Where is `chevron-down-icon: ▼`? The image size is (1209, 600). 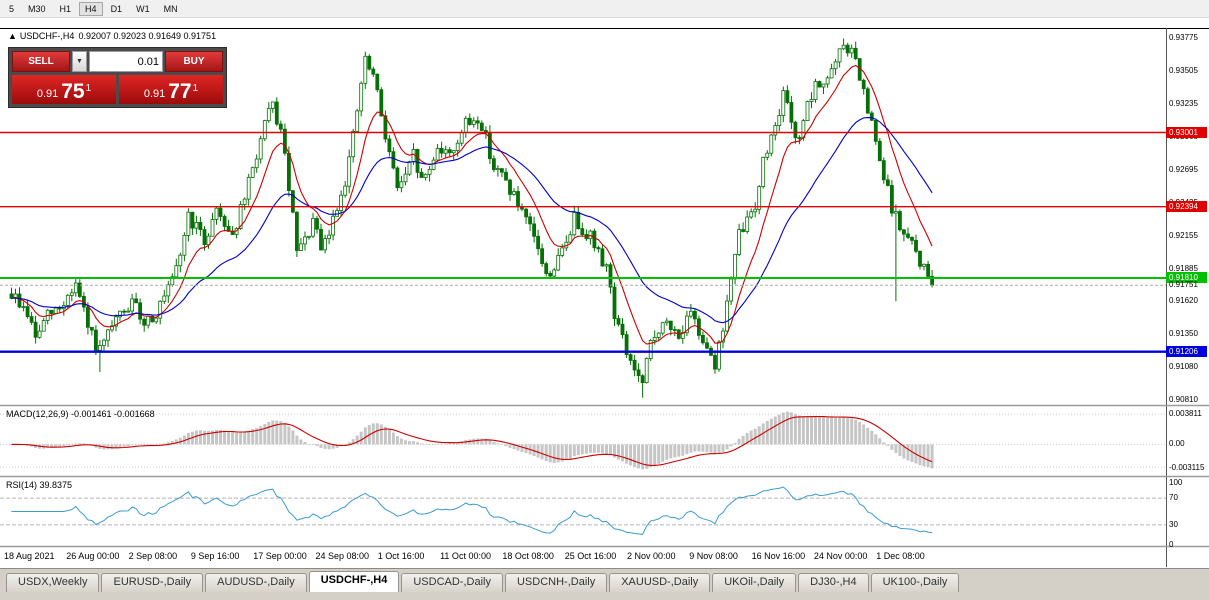 chevron-down-icon: ▼ is located at coordinates (79, 61).